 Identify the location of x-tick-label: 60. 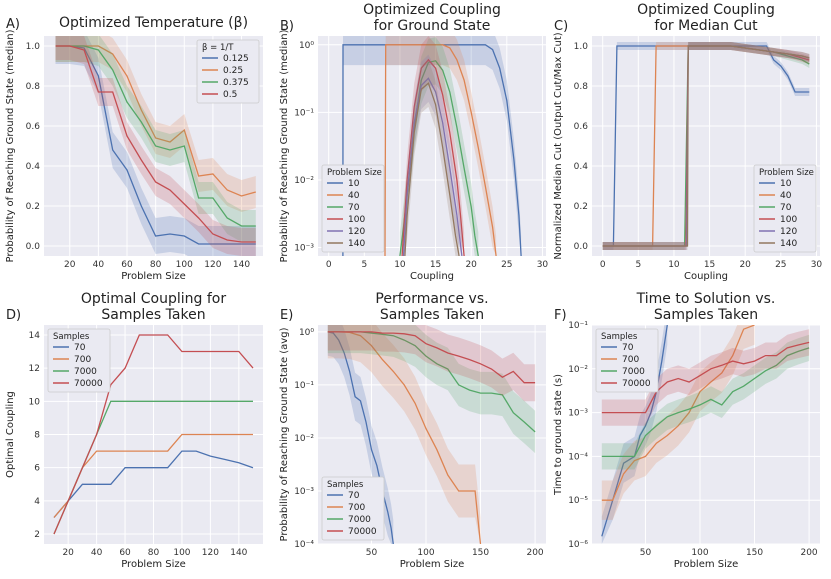
(125, 553).